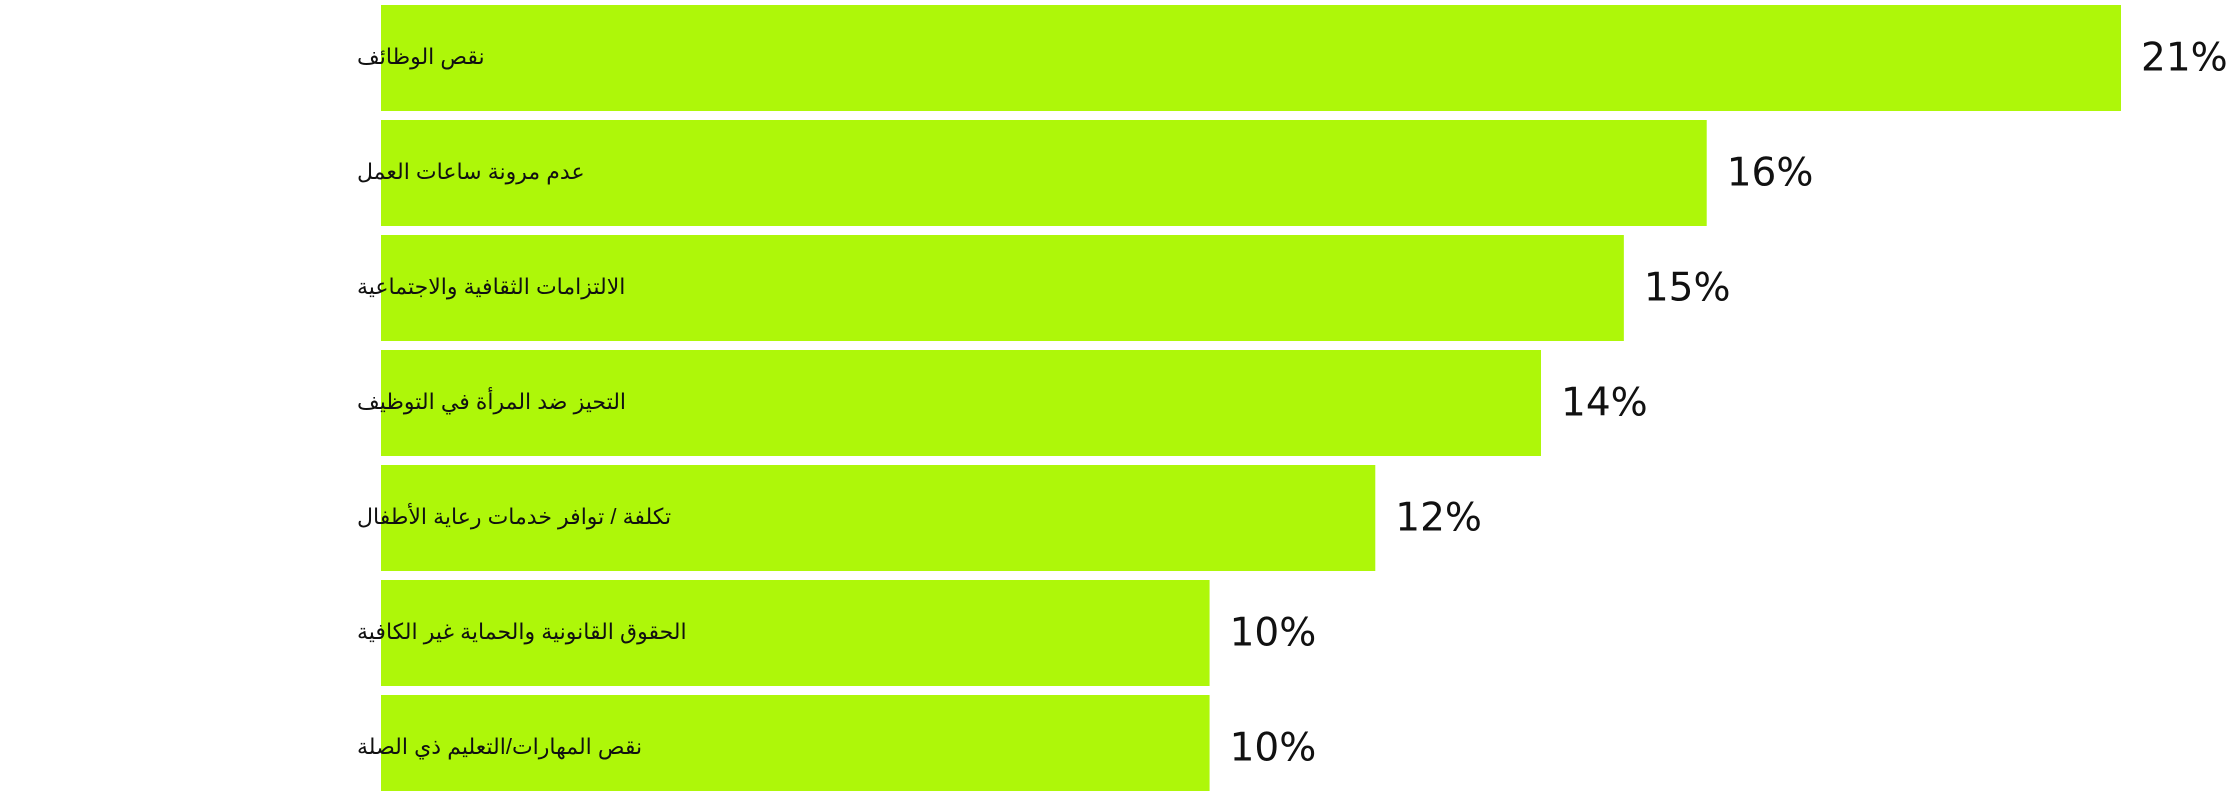 The height and width of the screenshot is (791, 2236). What do you see at coordinates (421, 57) in the screenshot?
I see `category-label-1: نقص الوظائف` at bounding box center [421, 57].